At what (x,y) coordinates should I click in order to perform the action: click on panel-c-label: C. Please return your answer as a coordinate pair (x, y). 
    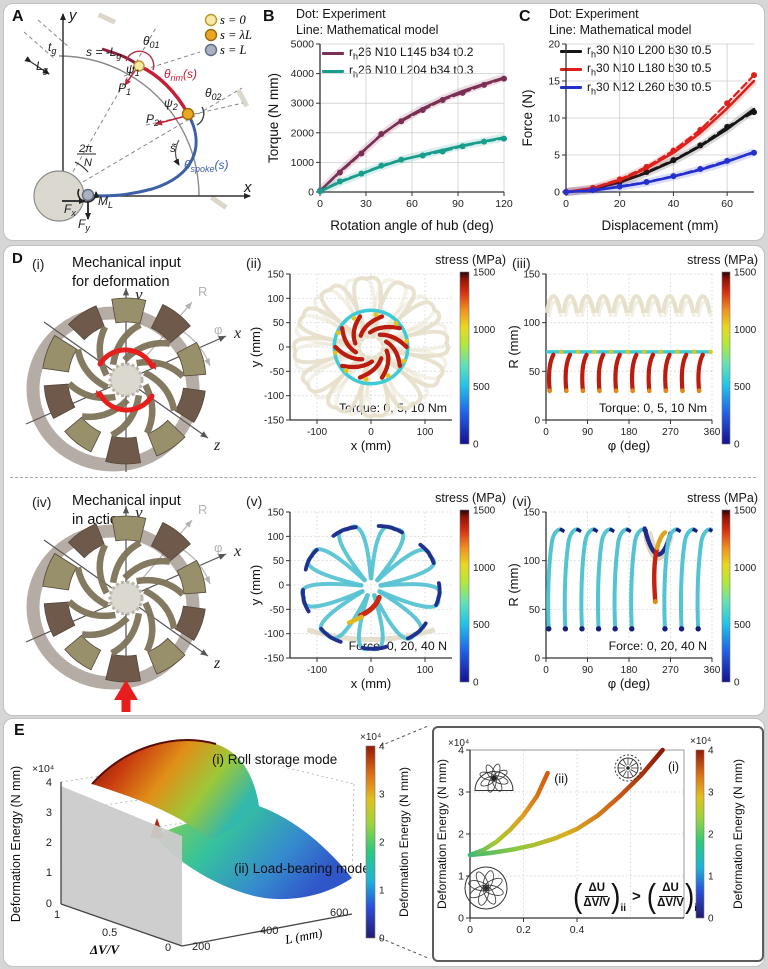
    Looking at the image, I should click on (525, 16).